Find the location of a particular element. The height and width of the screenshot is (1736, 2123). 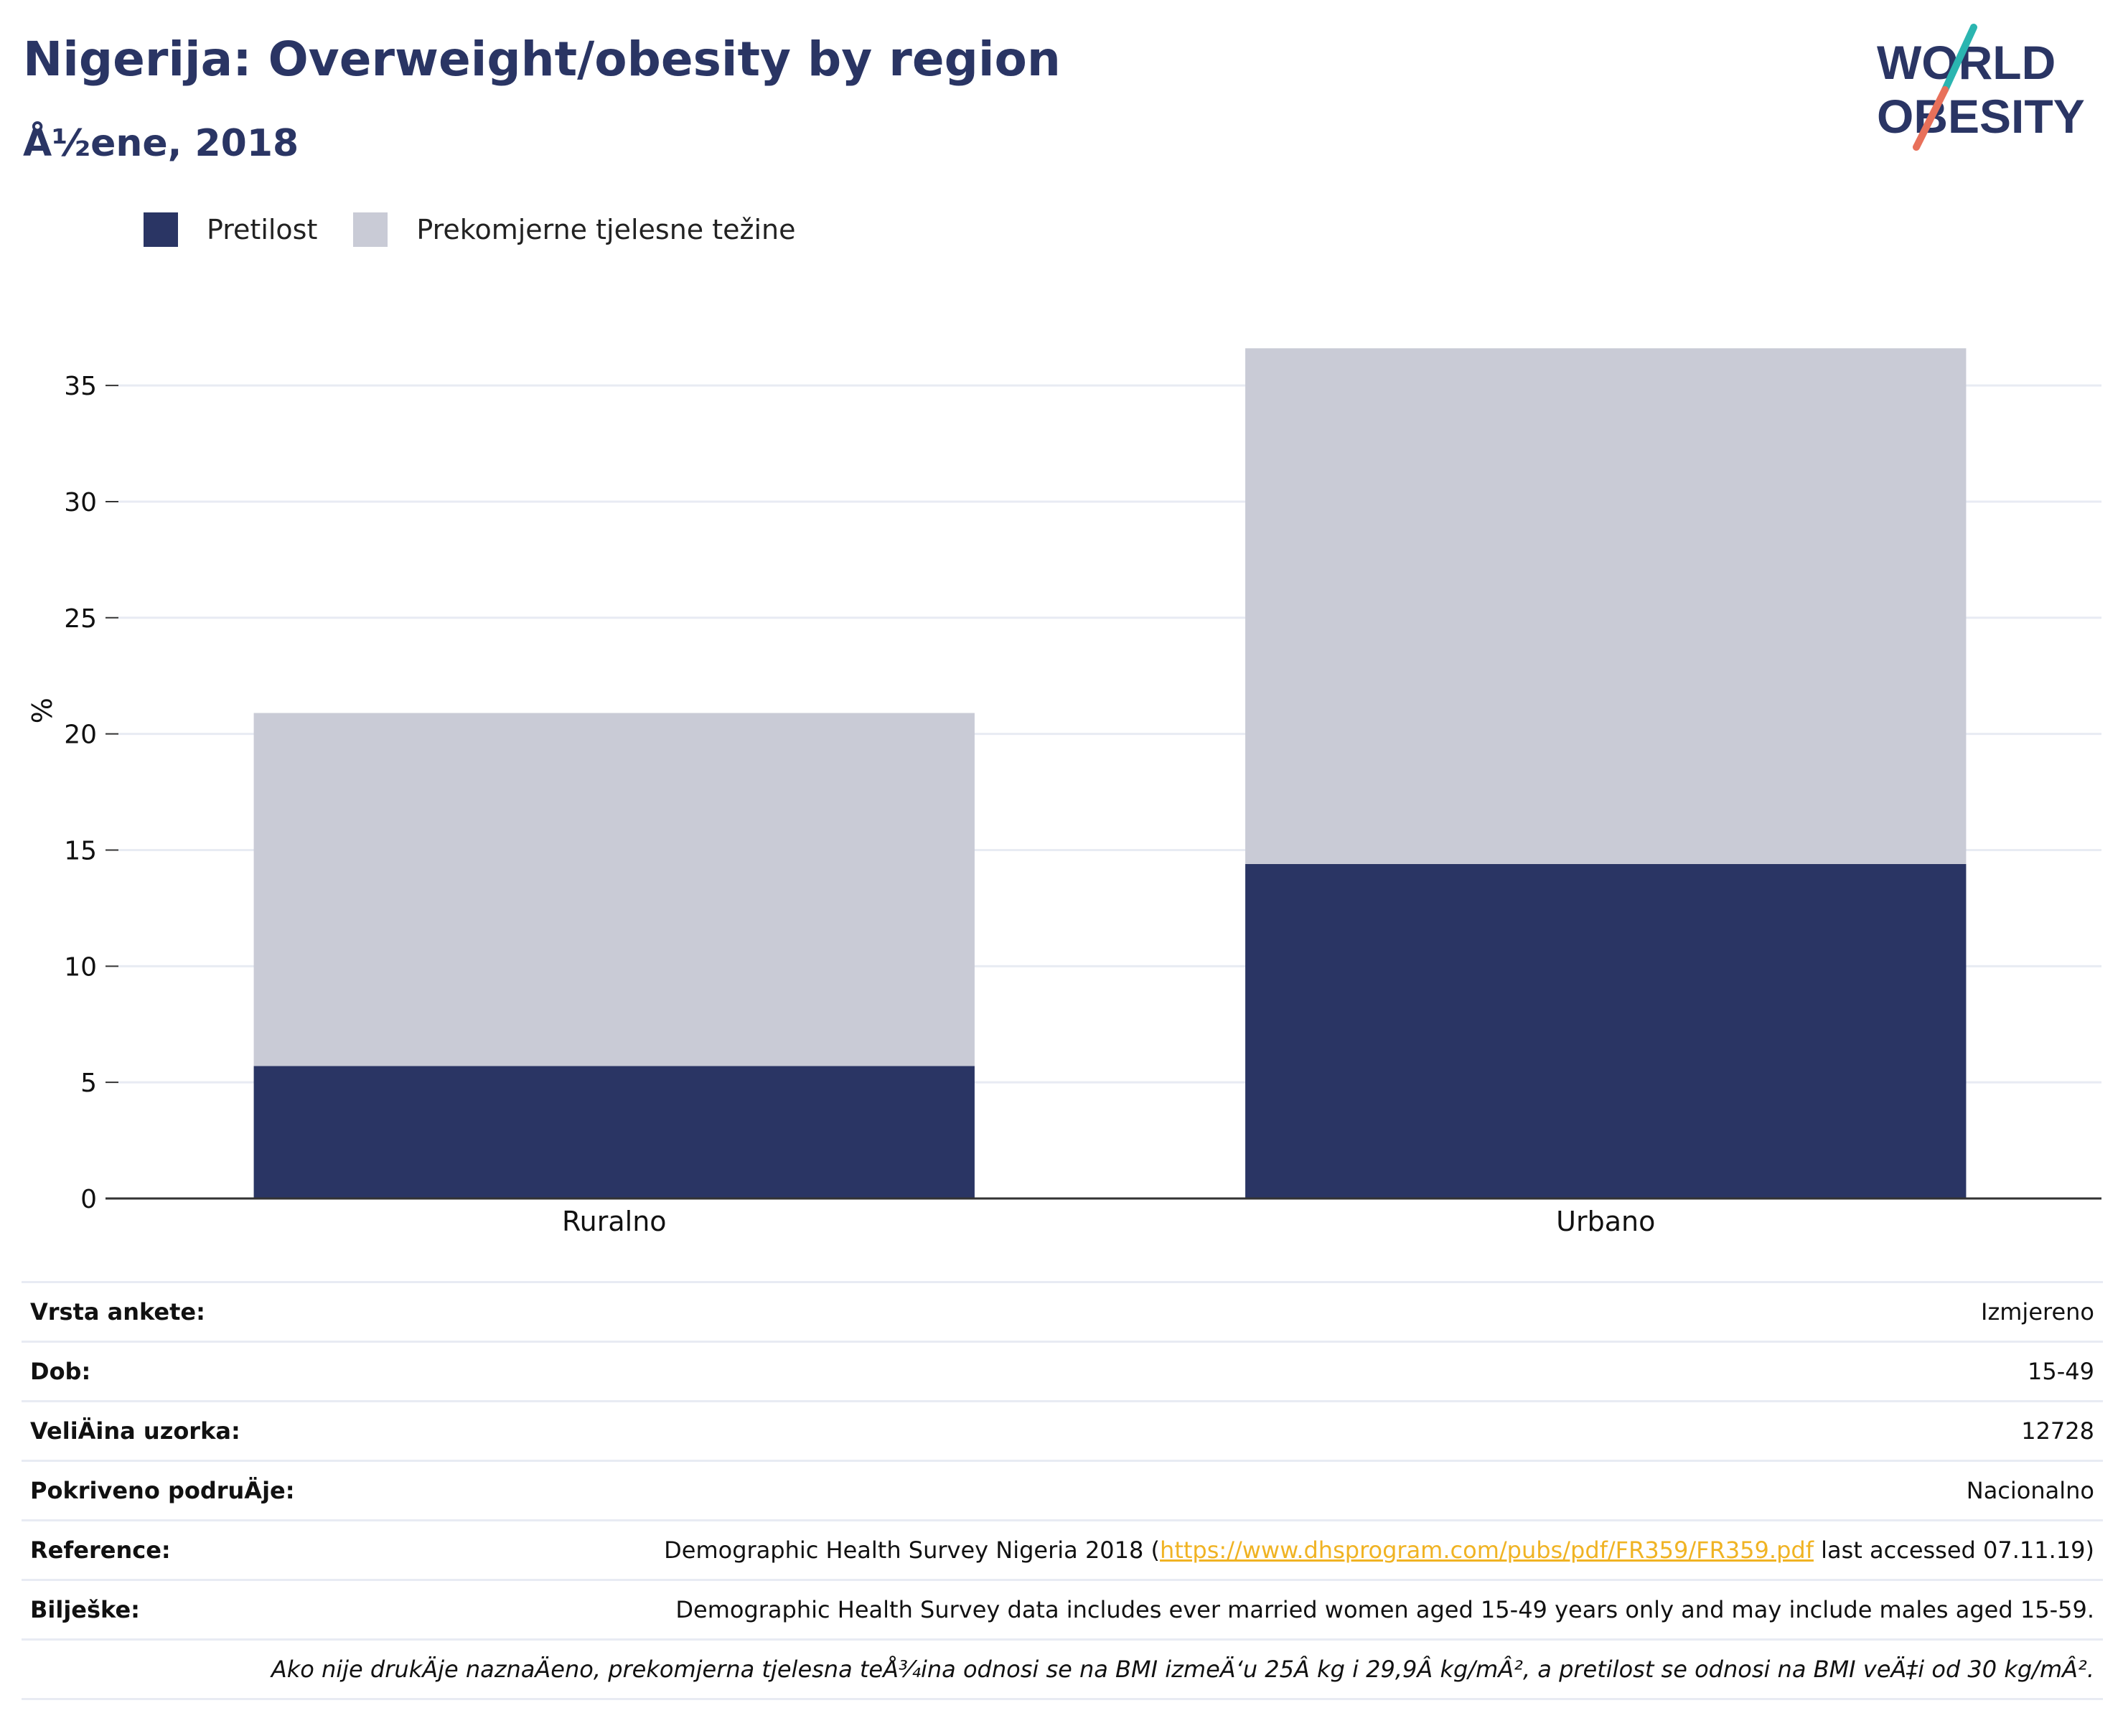

info-label-area: Pokriveno podruÄ je: is located at coordinates (191, 1491).